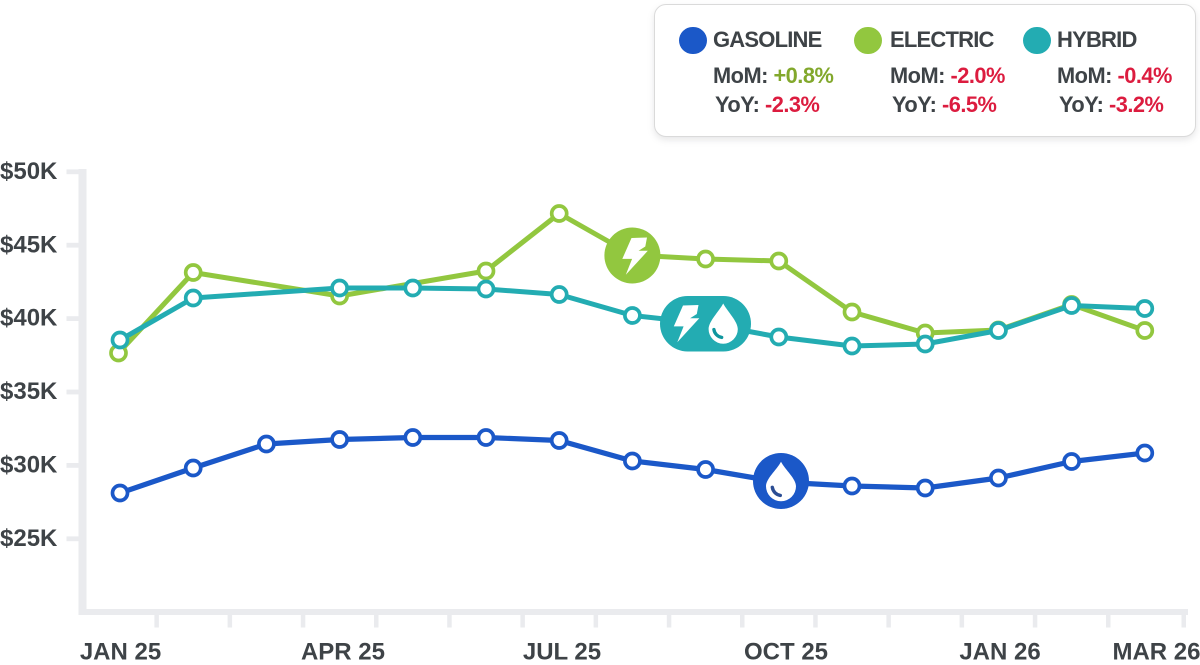 The height and width of the screenshot is (665, 1200). What do you see at coordinates (1156, 652) in the screenshot?
I see `svg-text: MAR 26` at bounding box center [1156, 652].